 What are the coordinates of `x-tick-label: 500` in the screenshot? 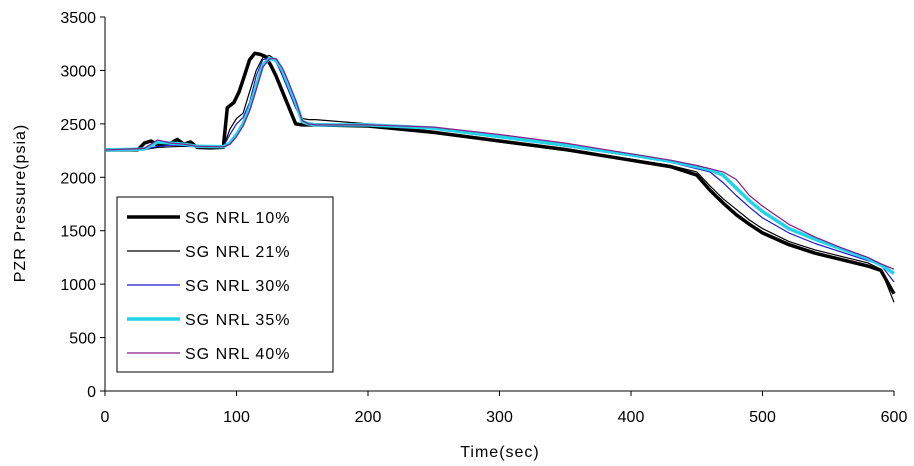 It's located at (762, 417).